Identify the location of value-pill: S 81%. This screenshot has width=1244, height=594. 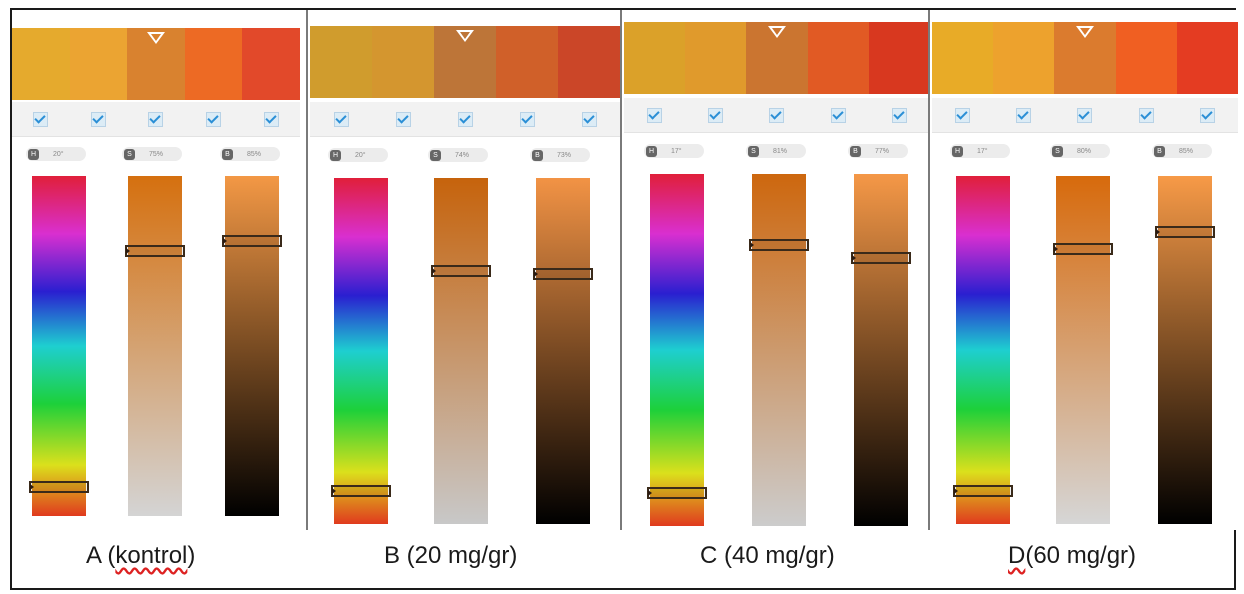
(776, 151).